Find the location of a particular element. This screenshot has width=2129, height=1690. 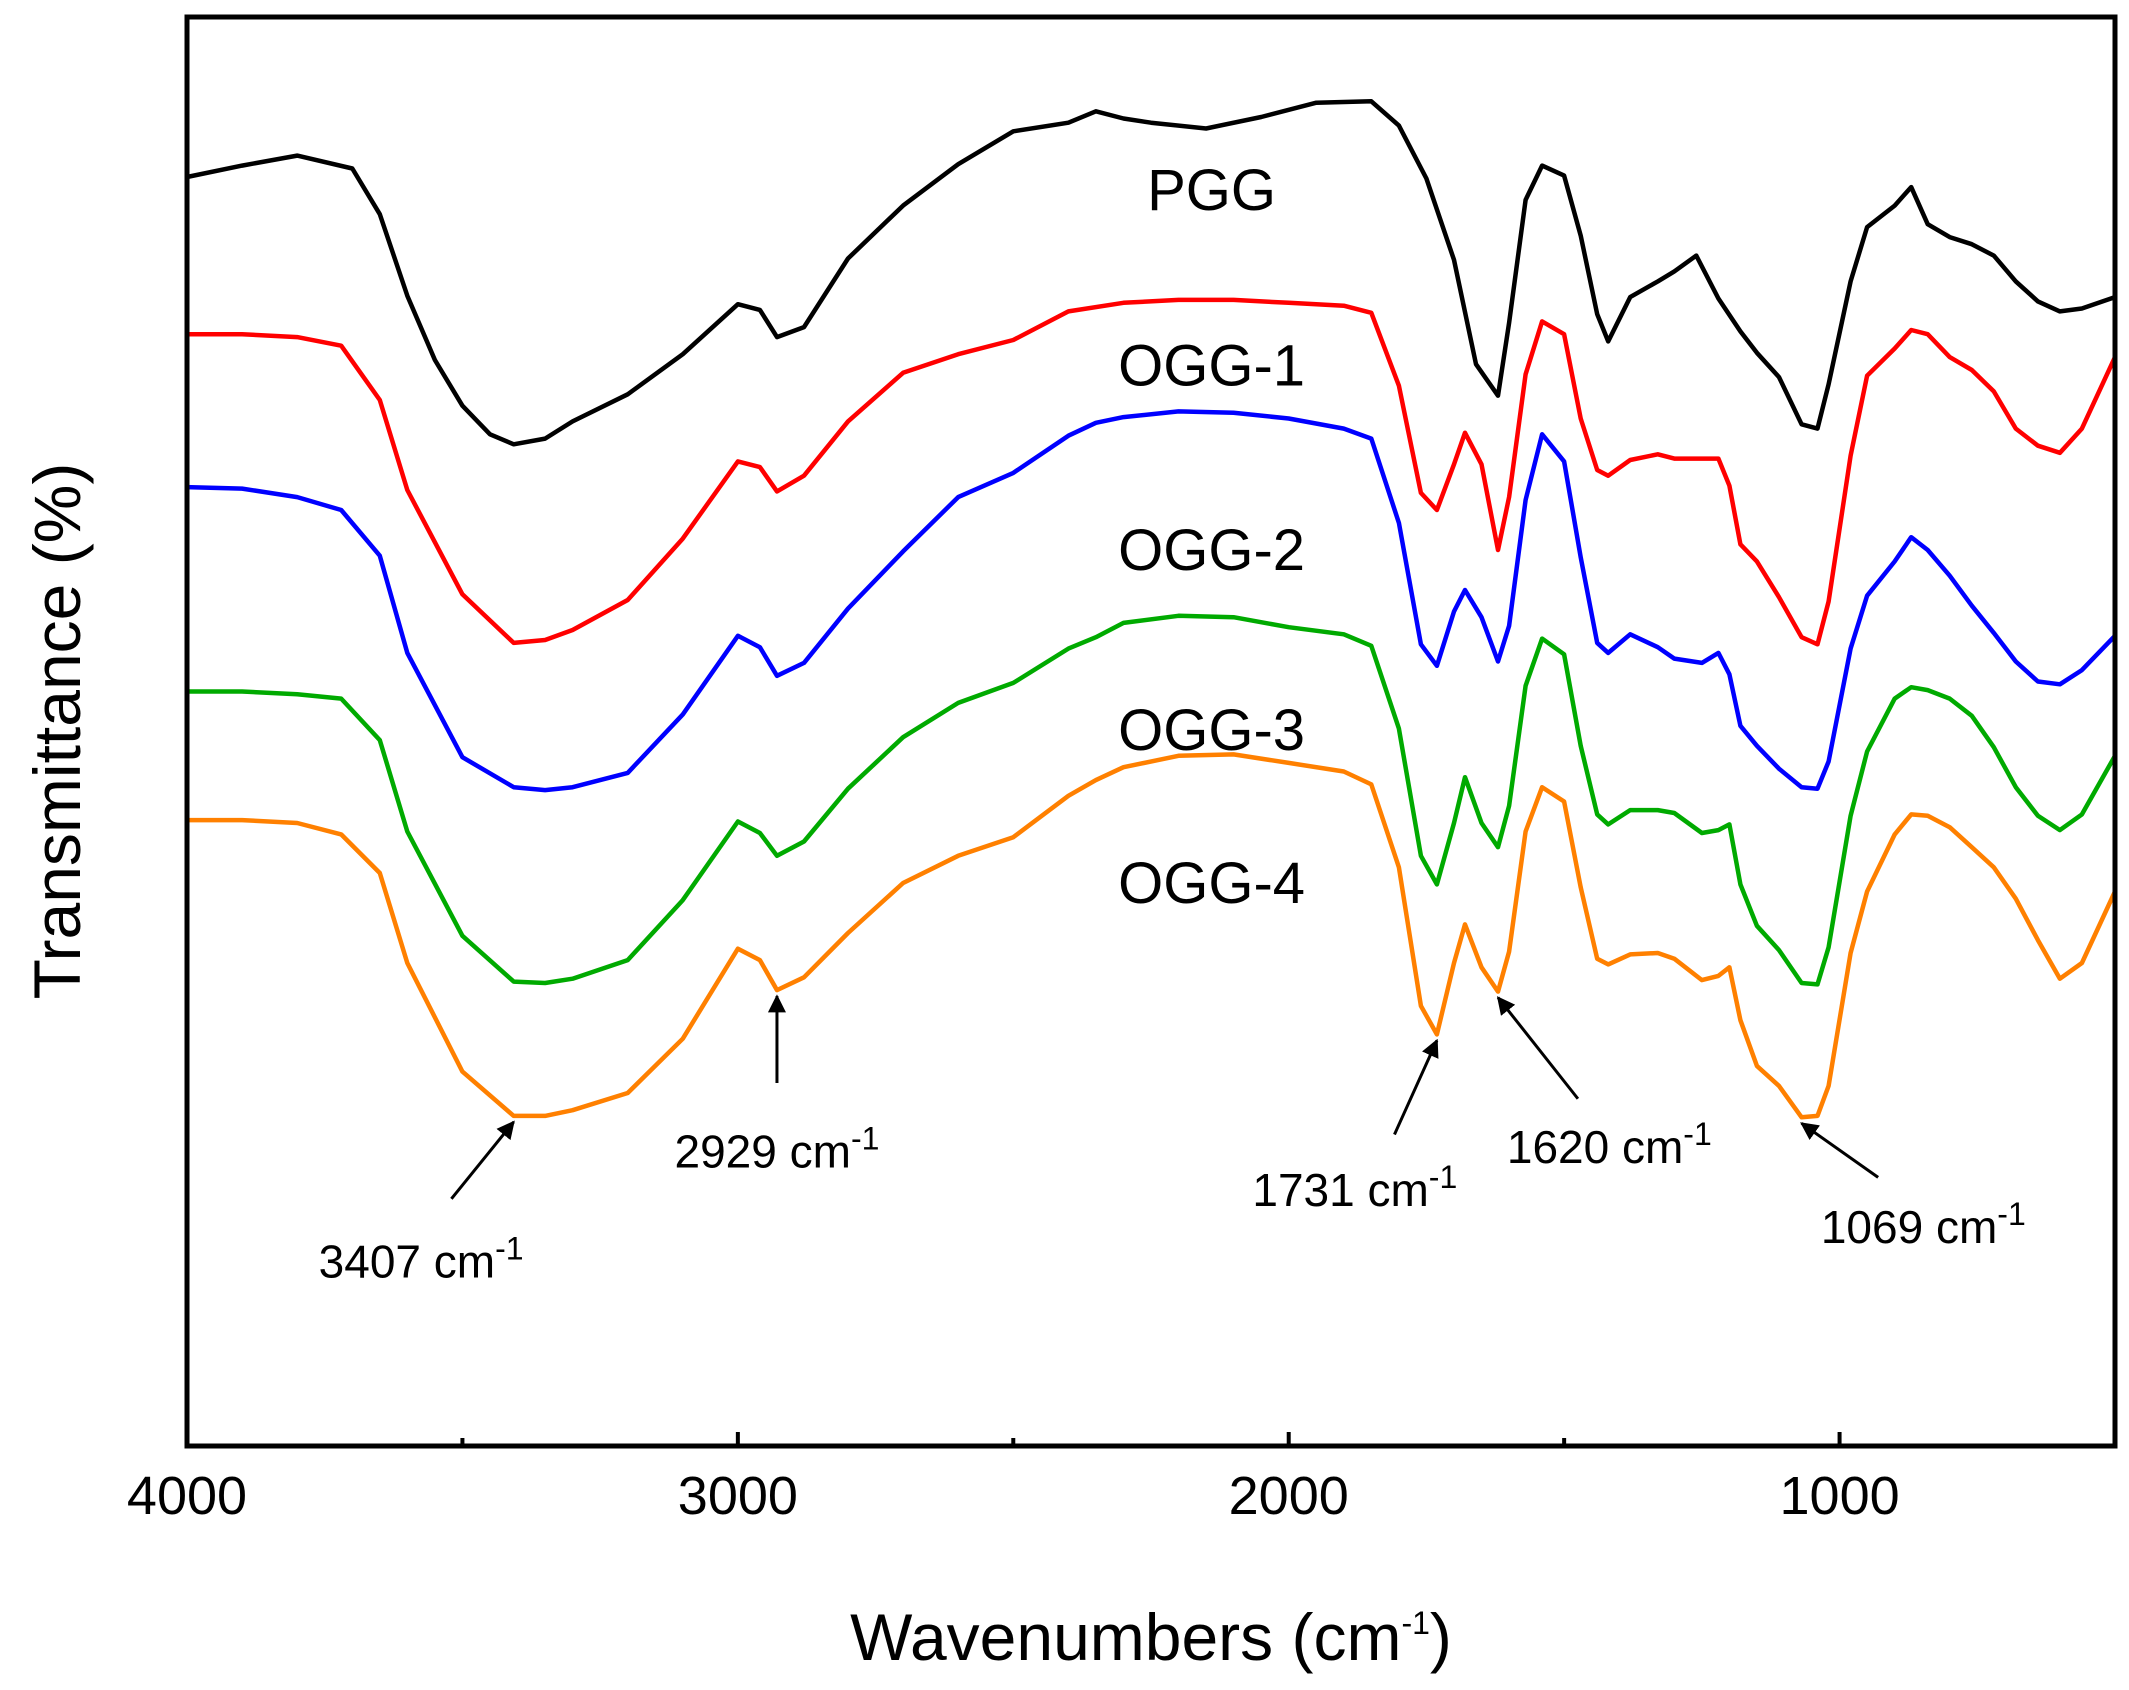

x-tick-label: 1000 is located at coordinates (1840, 1496).